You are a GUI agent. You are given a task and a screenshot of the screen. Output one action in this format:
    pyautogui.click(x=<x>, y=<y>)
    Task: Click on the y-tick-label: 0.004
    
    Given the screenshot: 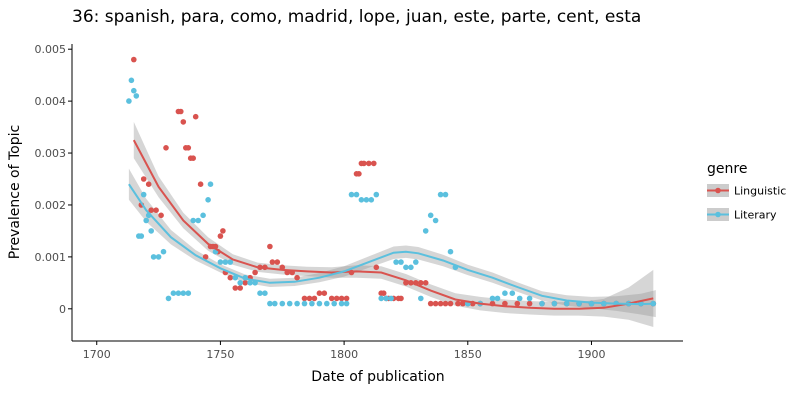 What is the action you would take?
    pyautogui.click(x=51, y=101)
    